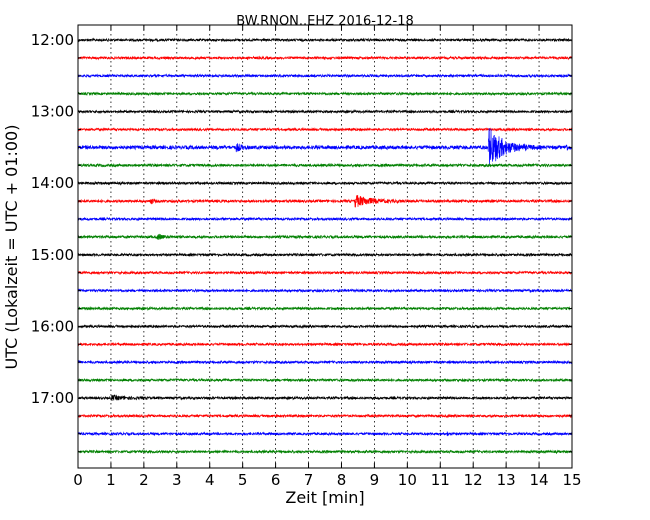 Image resolution: width=650 pixels, height=520 pixels. I want to click on y-tick-label-4: 16:00, so click(52, 326).